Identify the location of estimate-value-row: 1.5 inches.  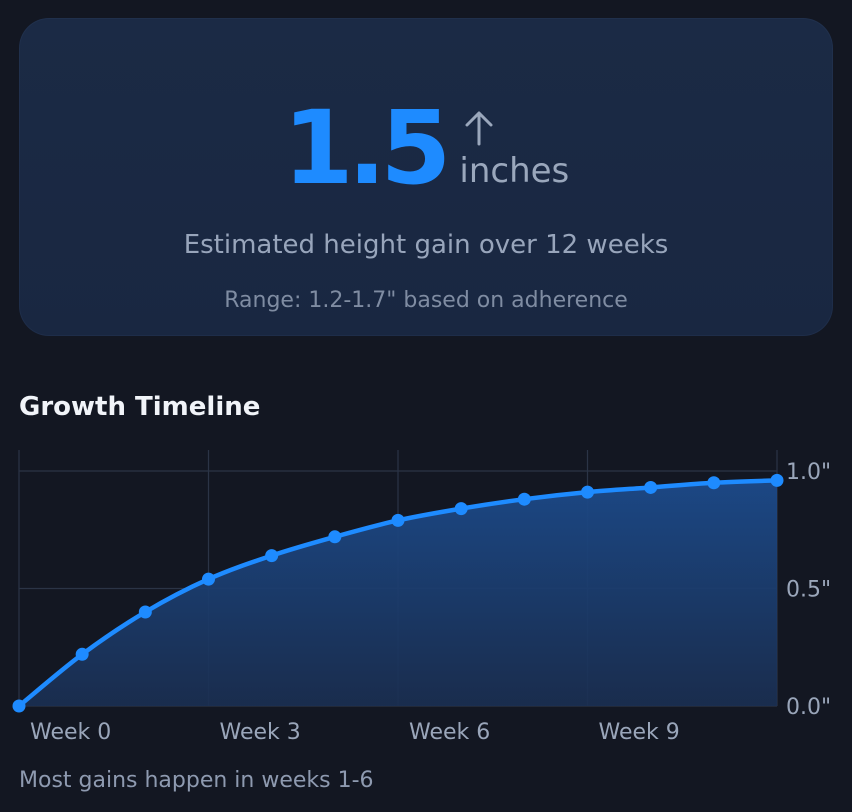
(426, 140).